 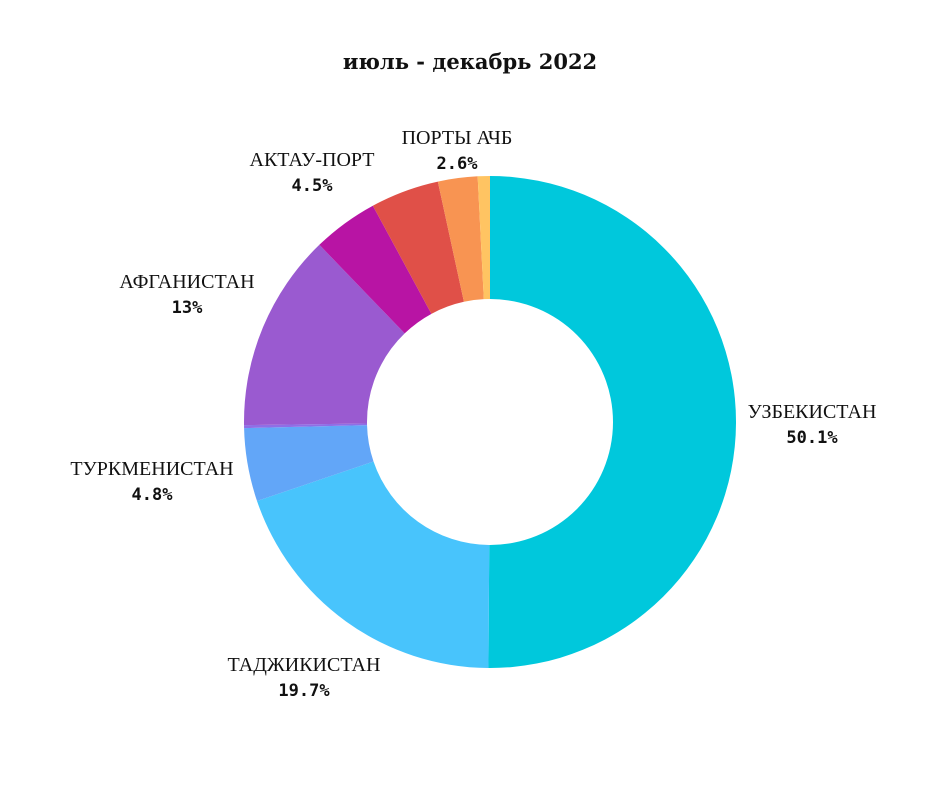 I want to click on slice-value-3: 4.8%, so click(x=153, y=495).